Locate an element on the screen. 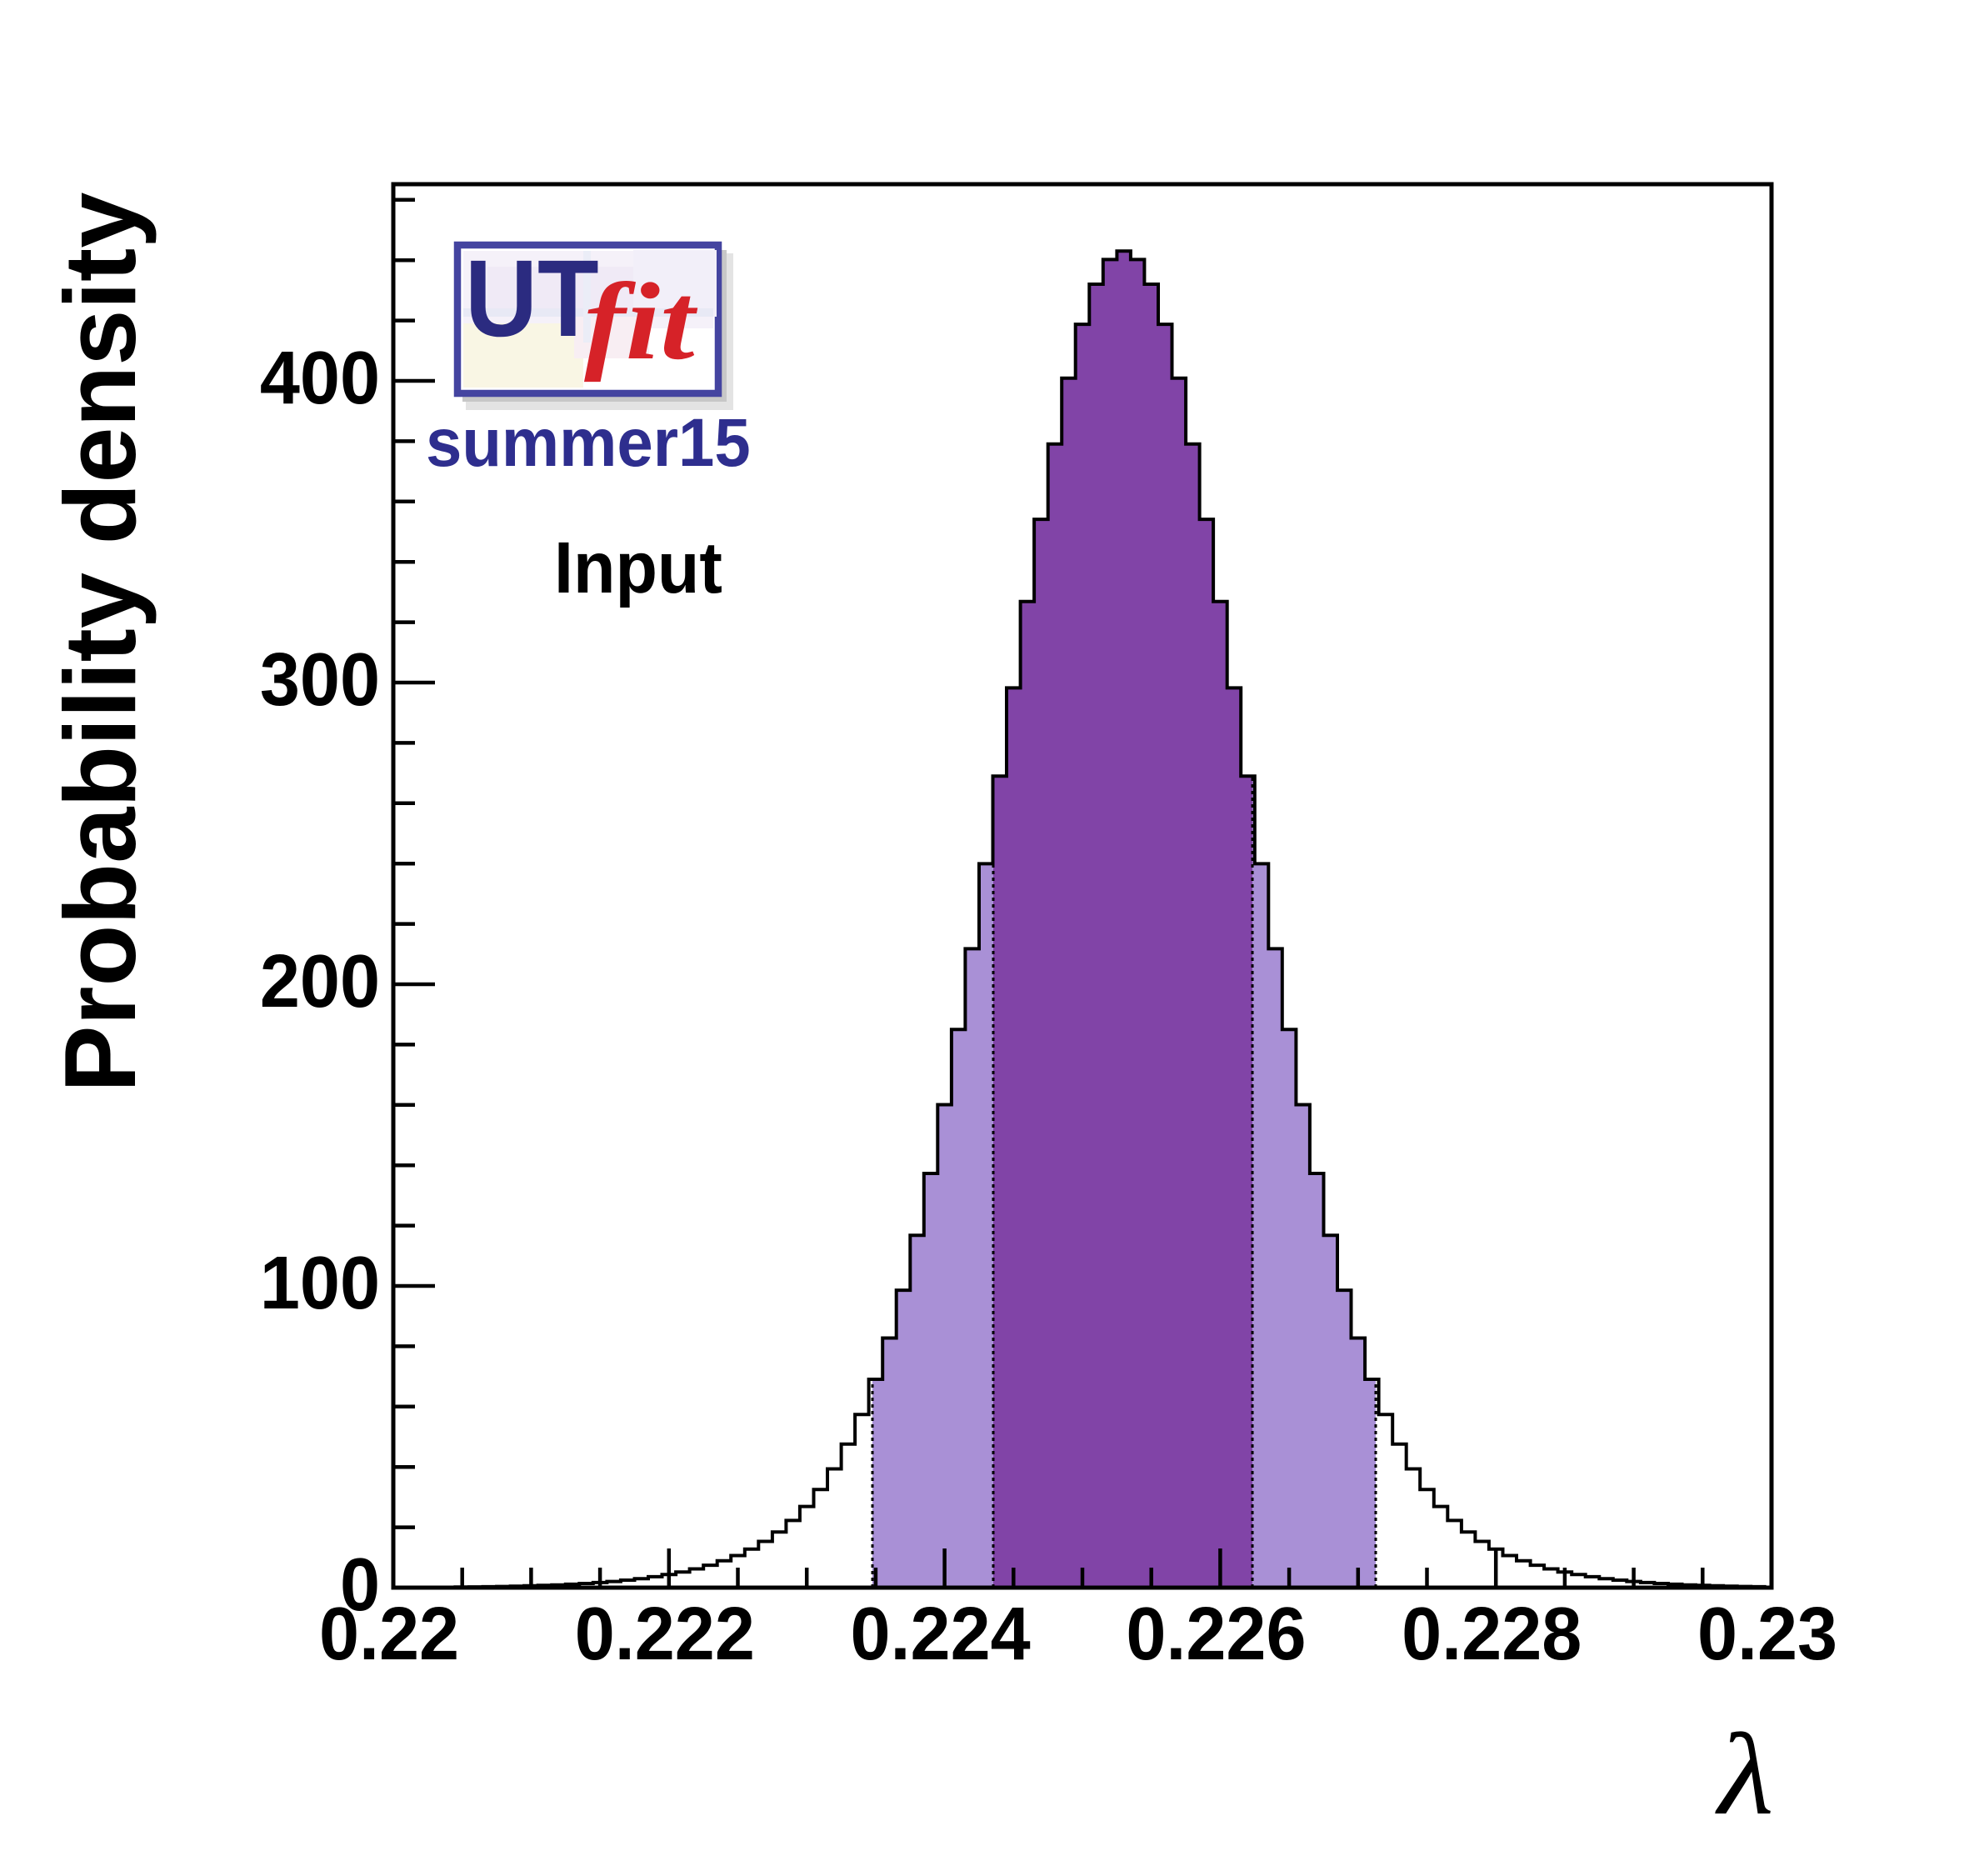  svg-text: 0.226 is located at coordinates (1216, 1633).